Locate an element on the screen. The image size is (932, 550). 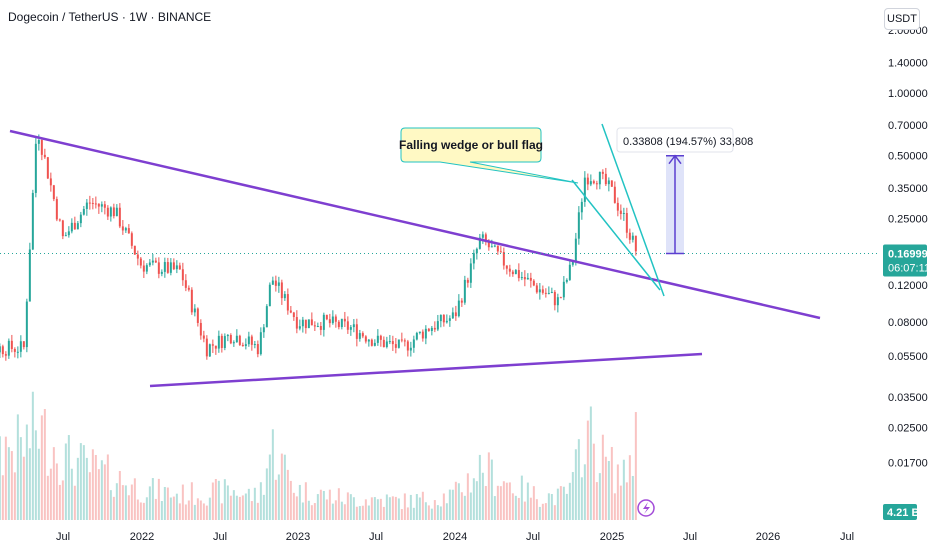
currency-button: USDT is located at coordinates (902, 19).